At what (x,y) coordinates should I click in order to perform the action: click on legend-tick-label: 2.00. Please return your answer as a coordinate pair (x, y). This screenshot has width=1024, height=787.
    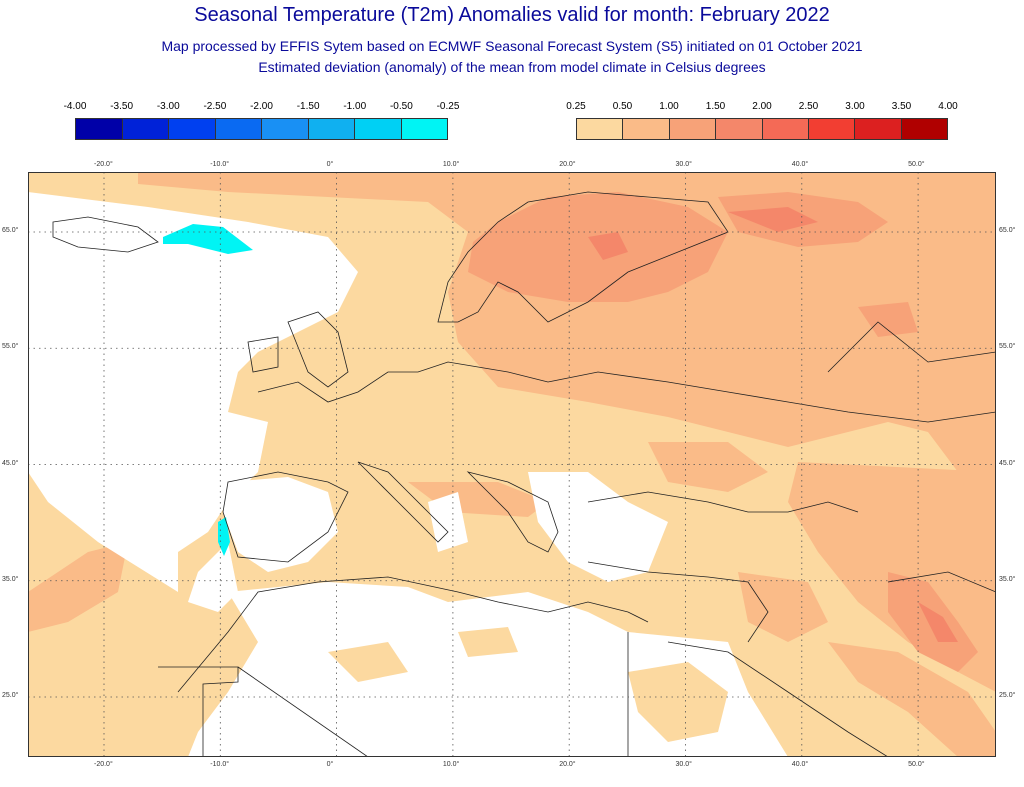
    Looking at the image, I should click on (762, 106).